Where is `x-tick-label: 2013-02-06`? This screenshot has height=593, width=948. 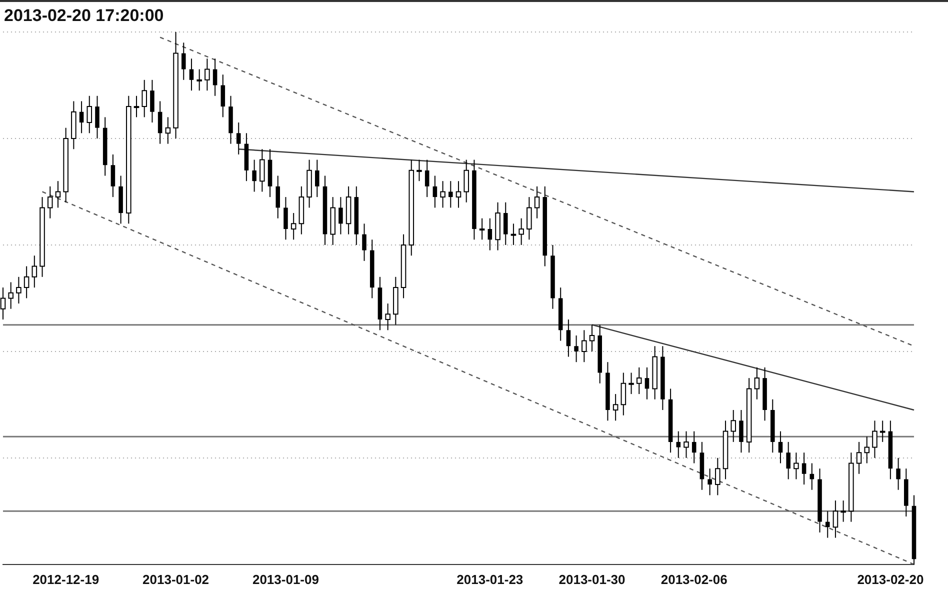 x-tick-label: 2013-02-06 is located at coordinates (694, 579).